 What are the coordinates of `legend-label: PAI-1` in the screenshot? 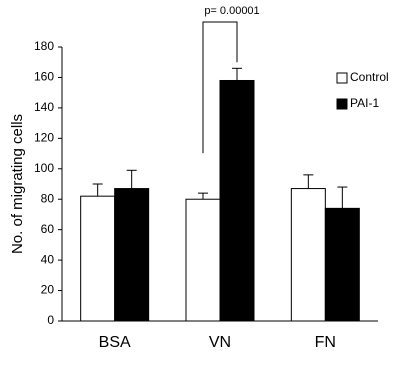 It's located at (364, 103).